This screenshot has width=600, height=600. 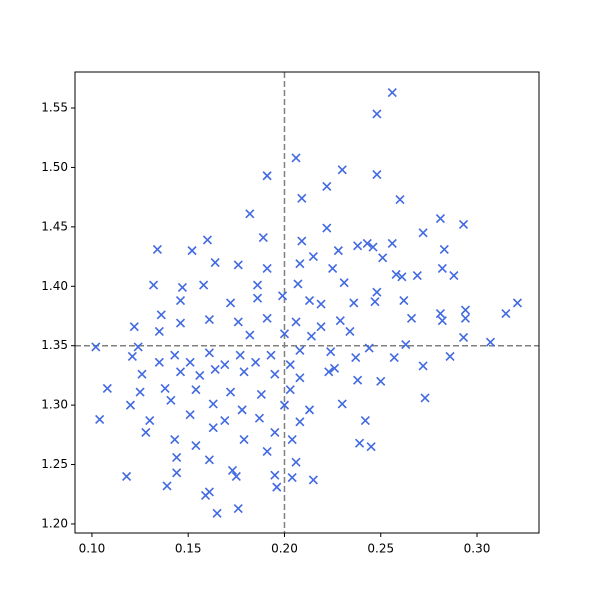 I want to click on x-tick-label: 0.25, so click(x=380, y=549).